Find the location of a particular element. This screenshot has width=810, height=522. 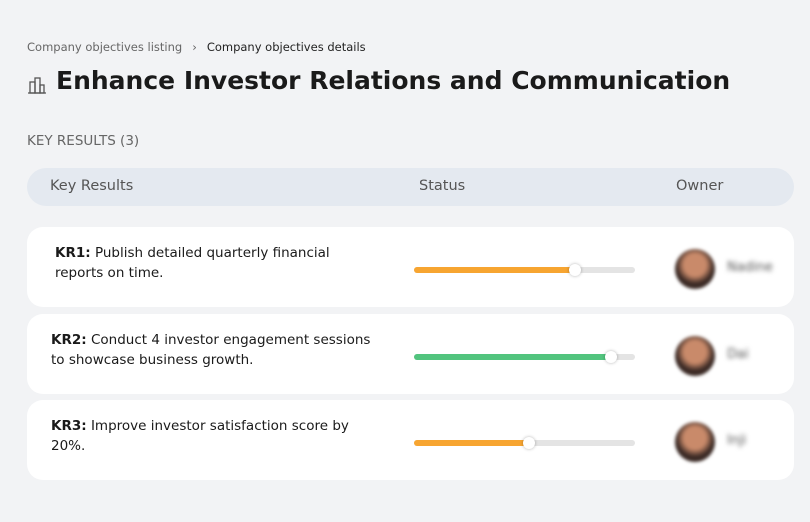

column-header: Status is located at coordinates (442, 186).